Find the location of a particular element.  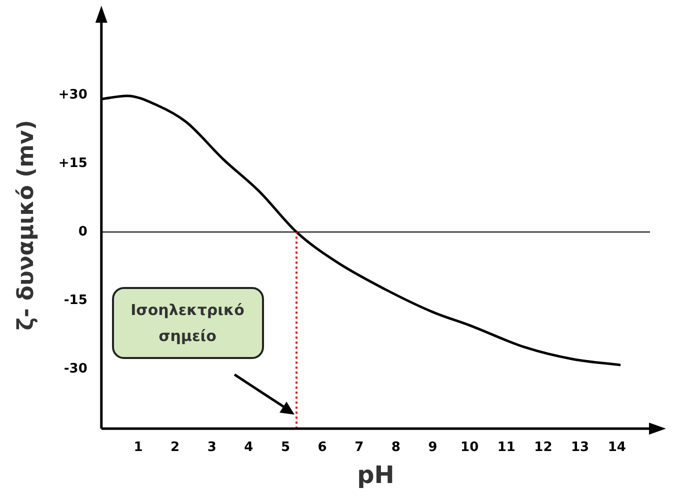

y-tick-label: 0 is located at coordinates (83, 232).